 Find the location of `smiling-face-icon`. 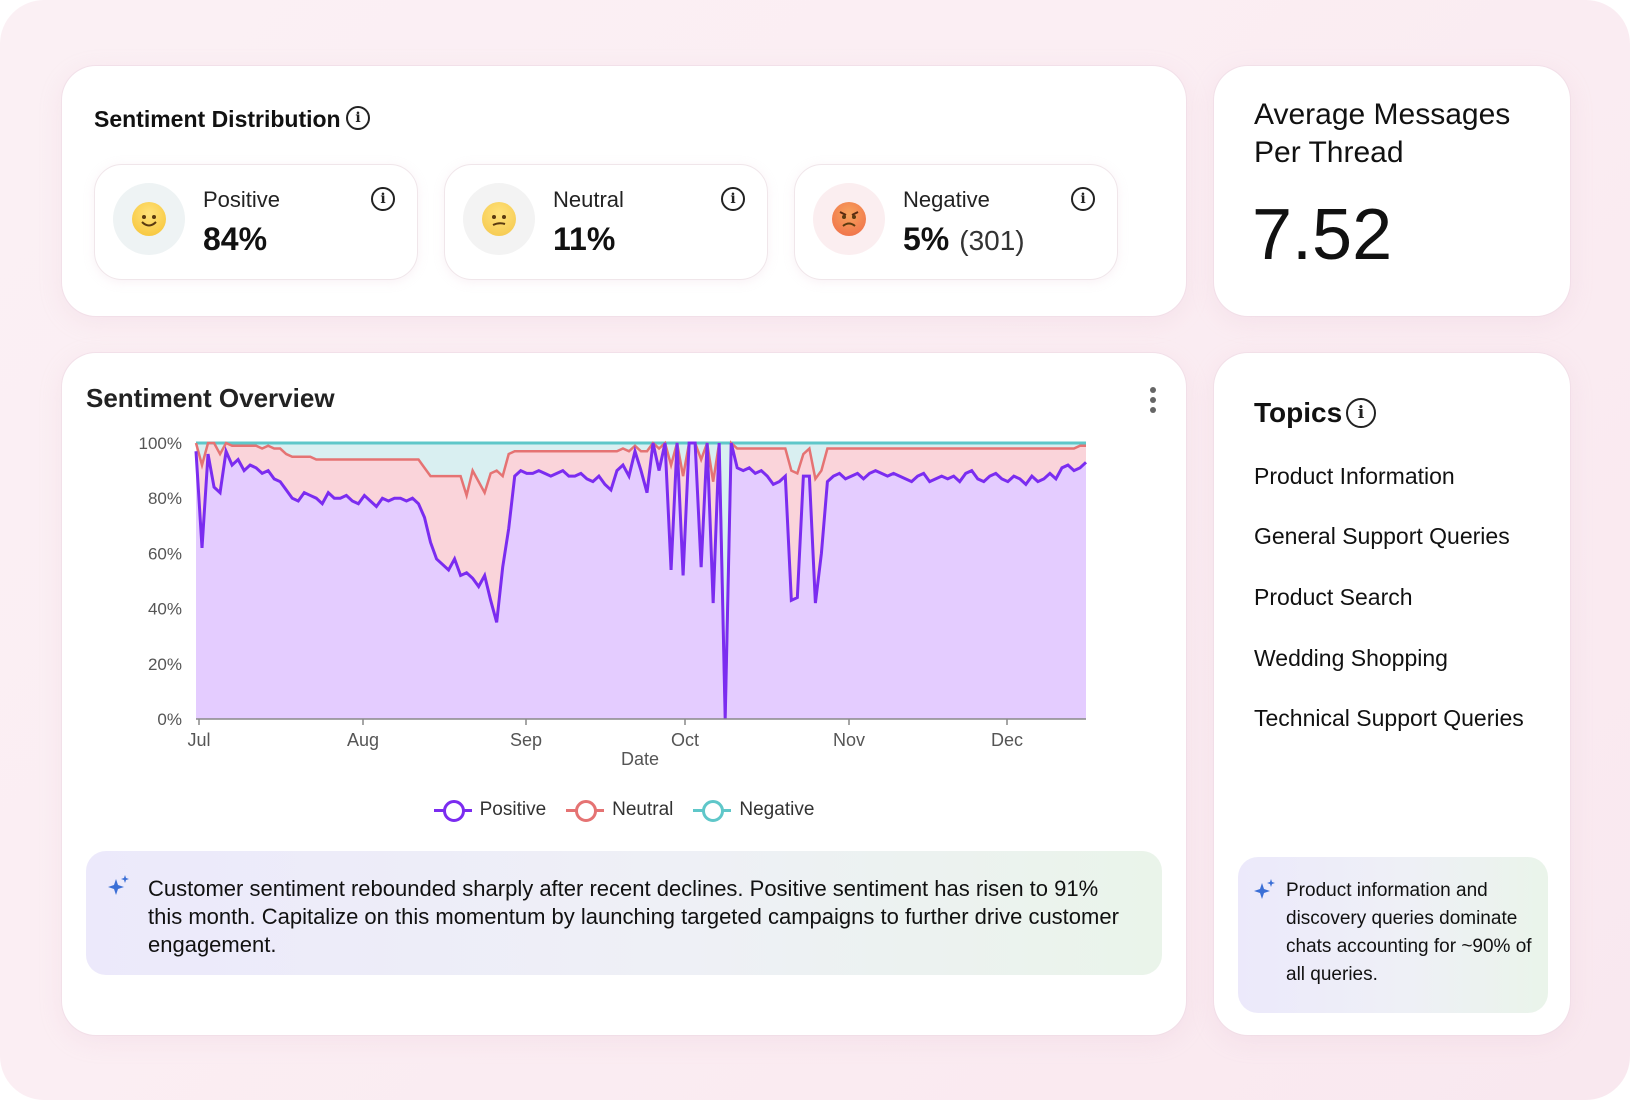

smiling-face-icon is located at coordinates (149, 219).